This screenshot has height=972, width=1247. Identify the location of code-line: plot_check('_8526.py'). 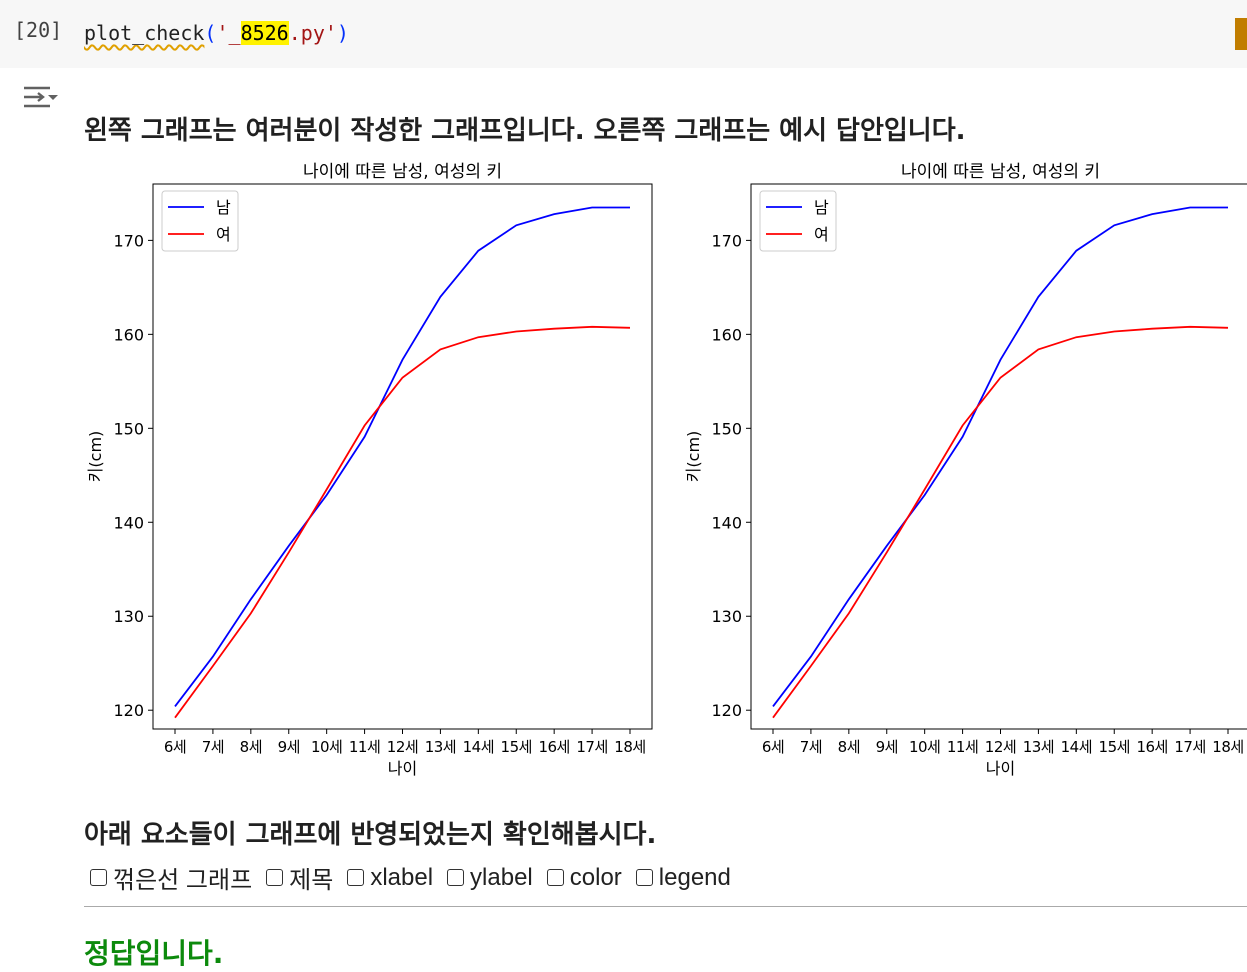
(216, 33).